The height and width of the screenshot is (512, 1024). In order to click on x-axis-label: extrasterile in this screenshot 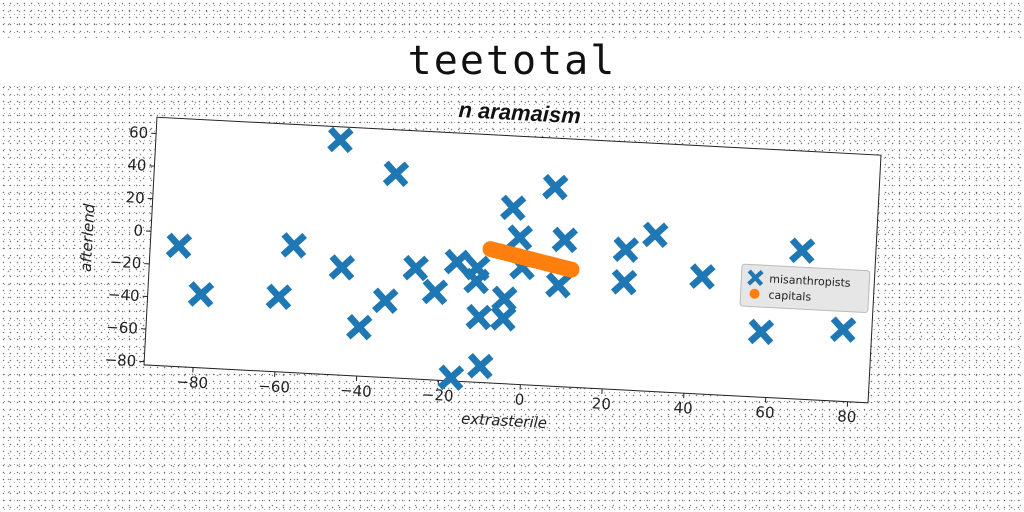, I will do `click(504, 421)`.